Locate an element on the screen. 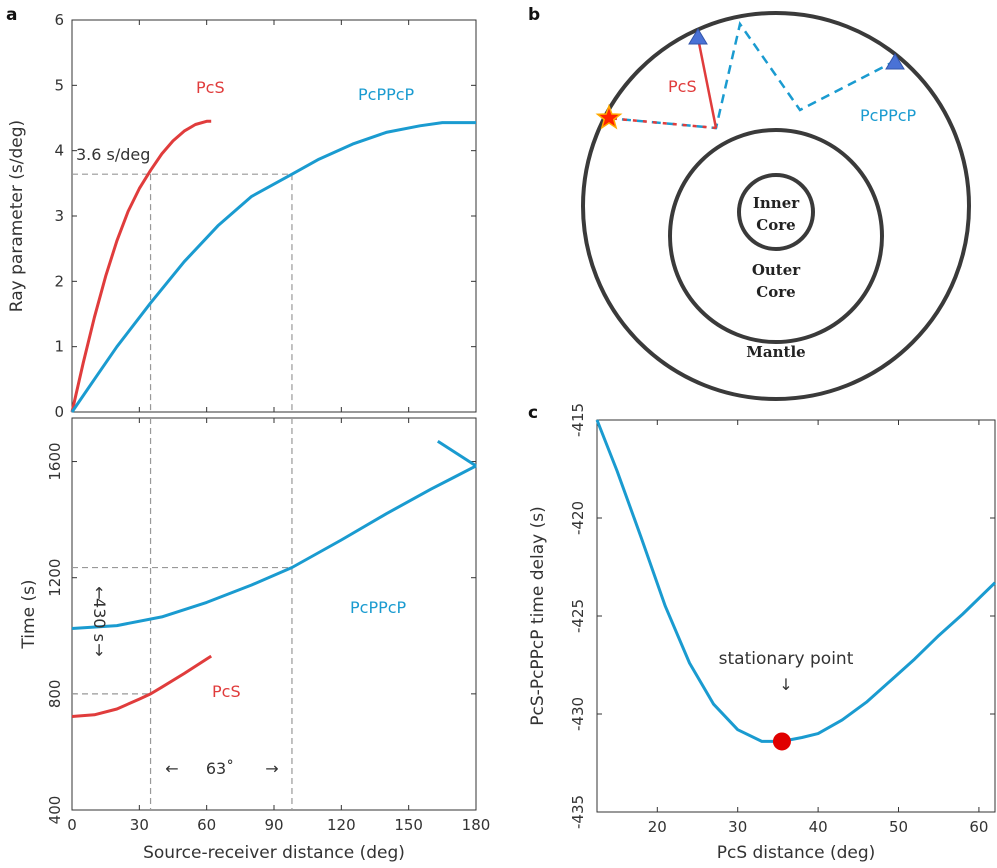 This screenshot has height=868, width=997. panel-label-a: a is located at coordinates (11, 15).